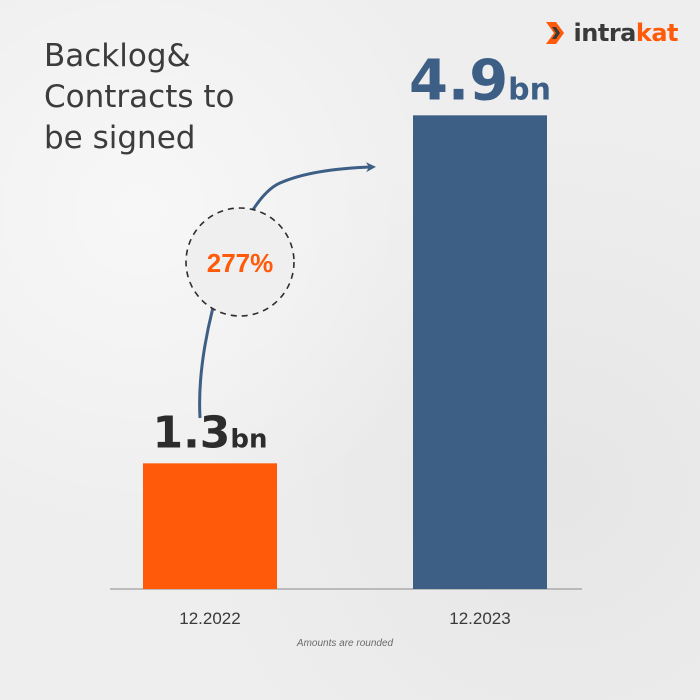 This screenshot has height=700, width=700. What do you see at coordinates (210, 526) in the screenshot?
I see `bar-12.2022` at bounding box center [210, 526].